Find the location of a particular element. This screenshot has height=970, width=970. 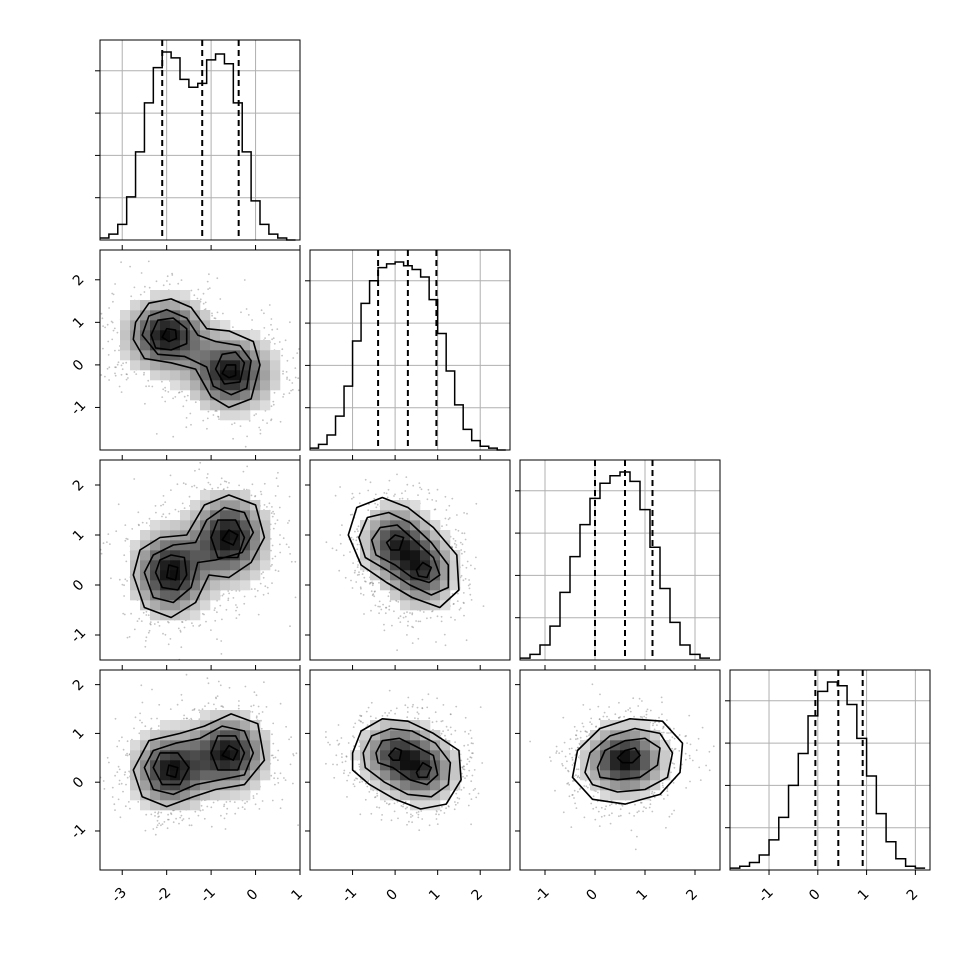

contour-line is located at coordinates (171, 572).